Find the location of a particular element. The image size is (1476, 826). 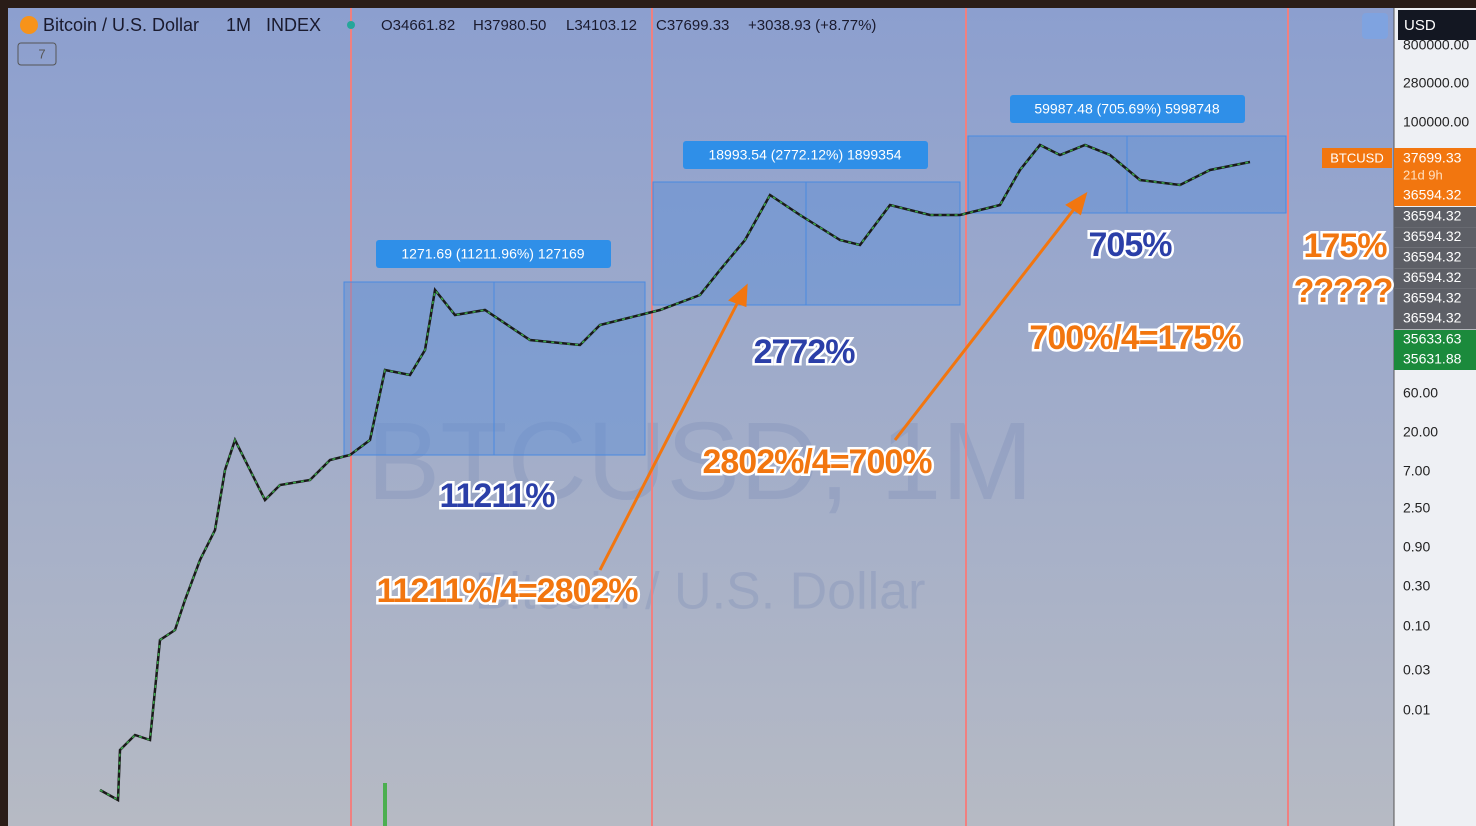

price-label: 0.03 is located at coordinates (1416, 670).